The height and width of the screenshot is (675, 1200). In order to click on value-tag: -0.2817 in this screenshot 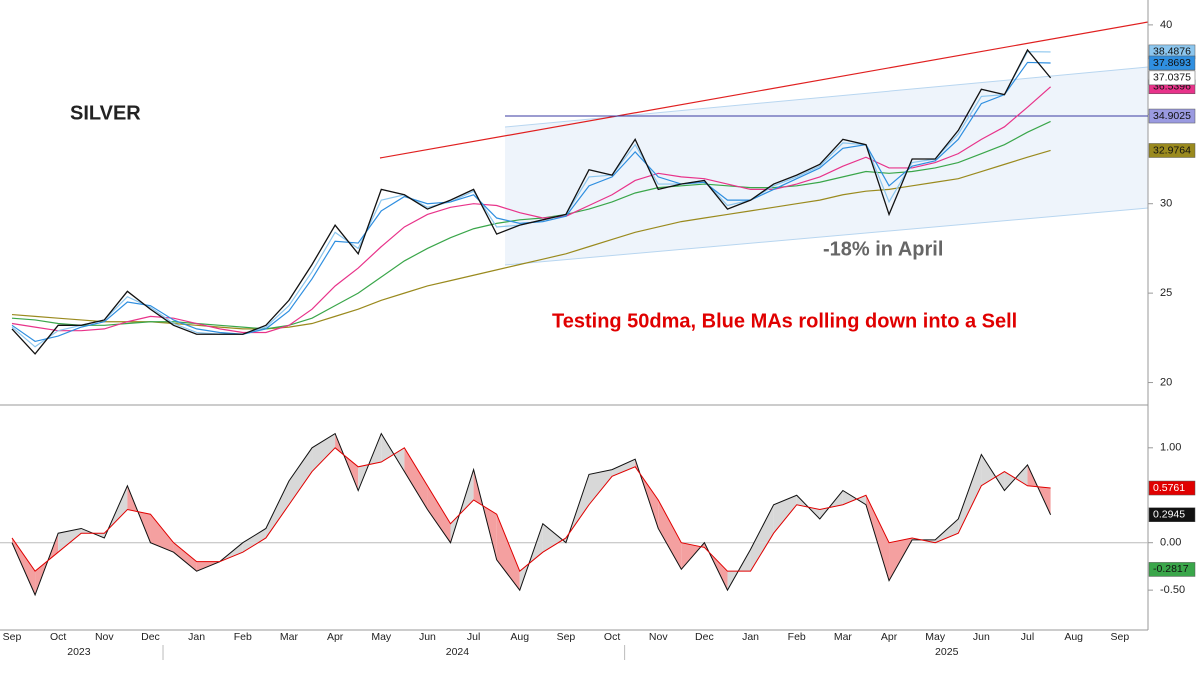, I will do `click(1171, 569)`.